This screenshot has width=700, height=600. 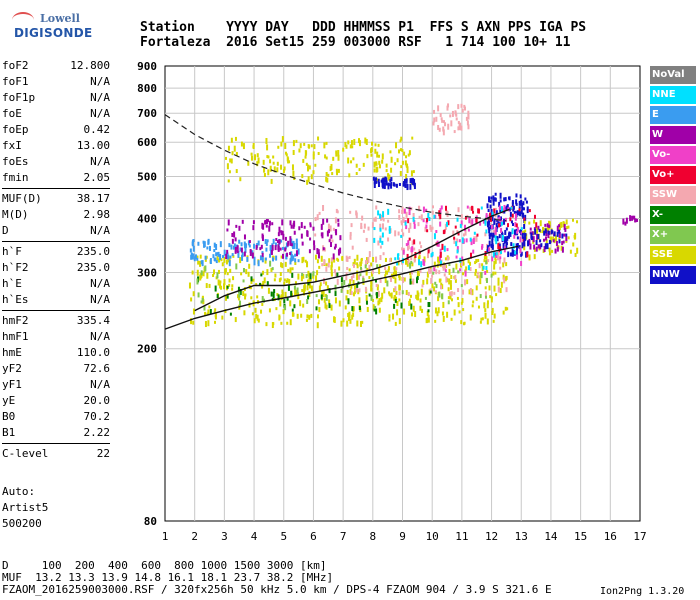 What do you see at coordinates (56, 241) in the screenshot?
I see `parameter-separator` at bounding box center [56, 241].